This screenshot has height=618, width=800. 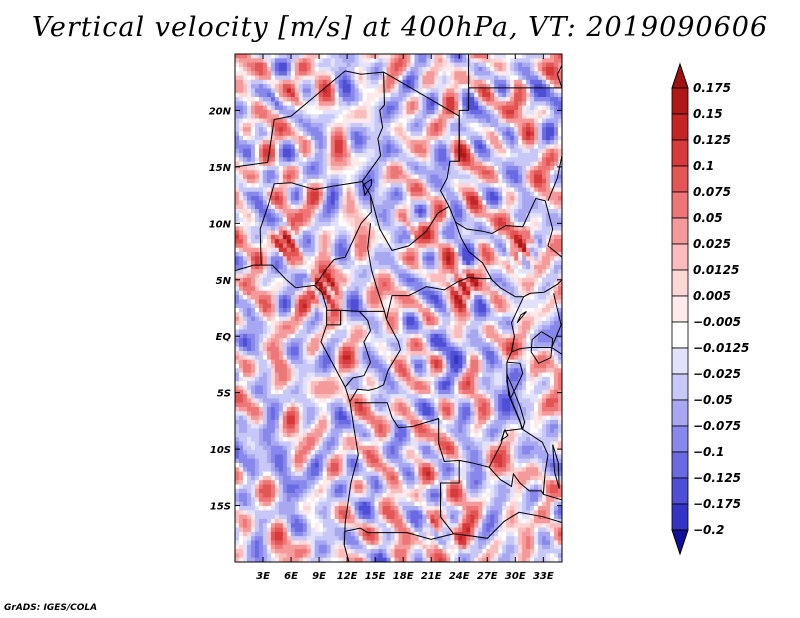 What do you see at coordinates (224, 394) in the screenshot?
I see `lat-tick-label: 5S` at bounding box center [224, 394].